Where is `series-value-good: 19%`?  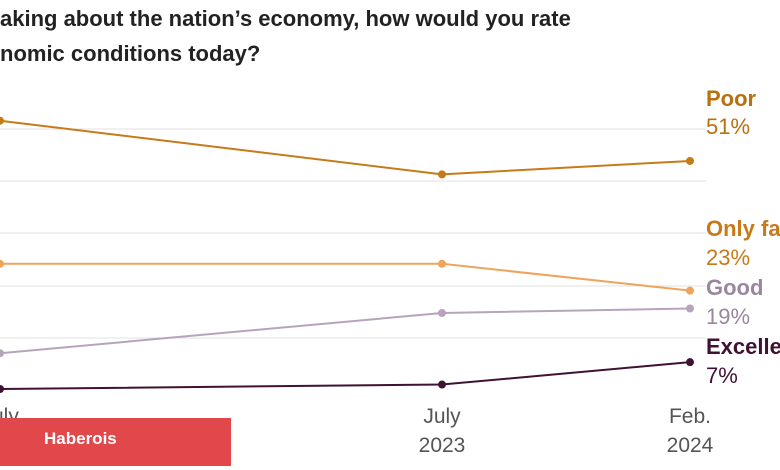
series-value-good: 19% is located at coordinates (728, 316).